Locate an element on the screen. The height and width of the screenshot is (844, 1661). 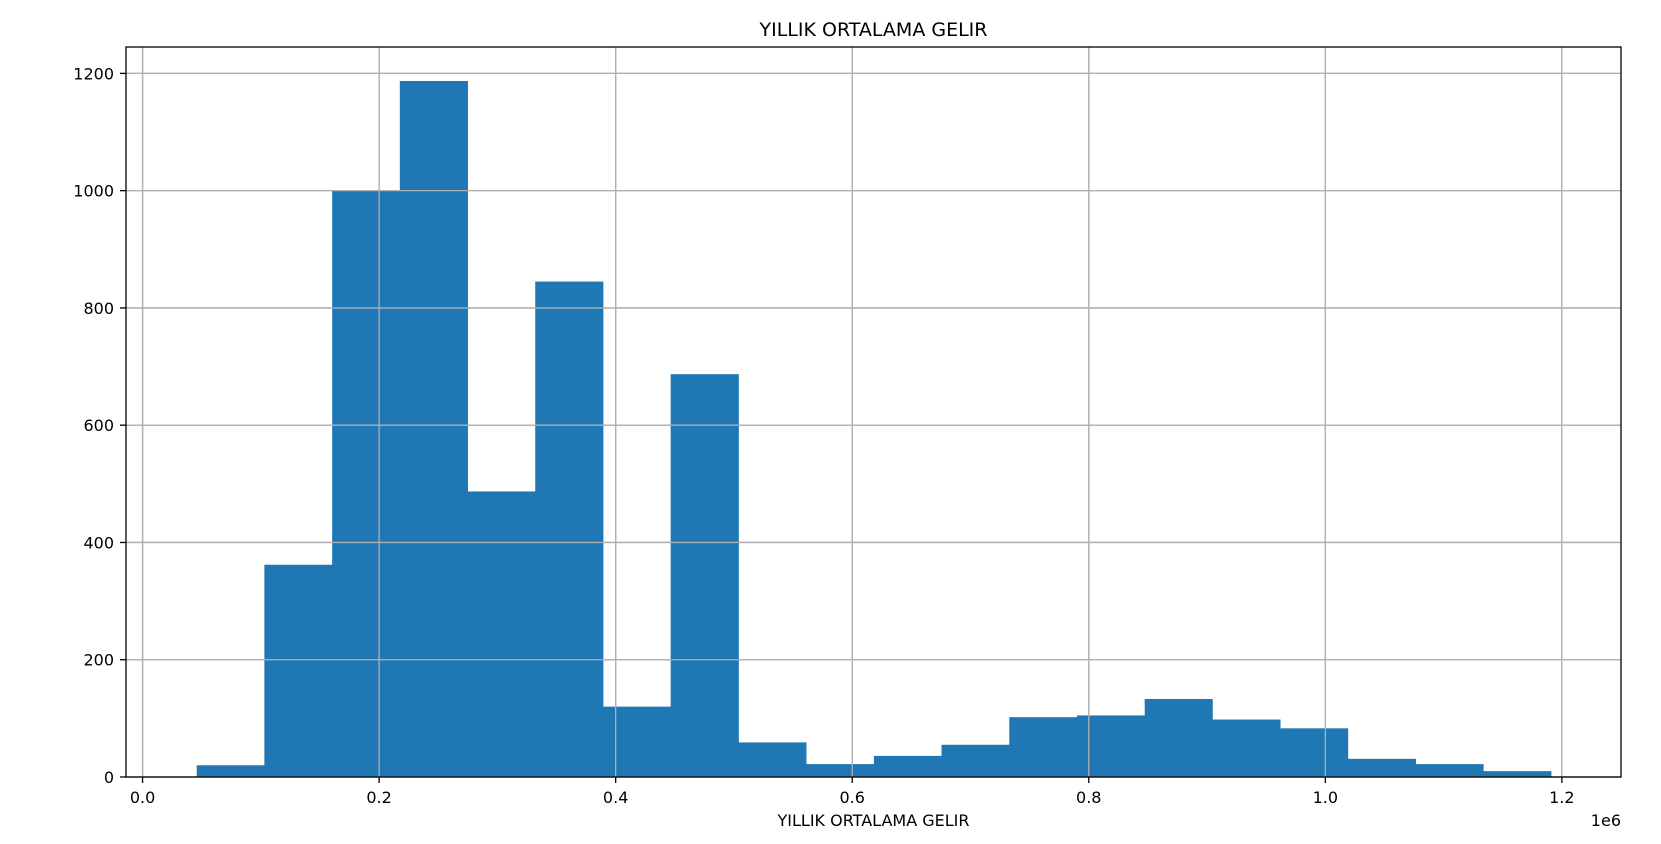
x-tick-label: 1.0 is located at coordinates (1325, 797).